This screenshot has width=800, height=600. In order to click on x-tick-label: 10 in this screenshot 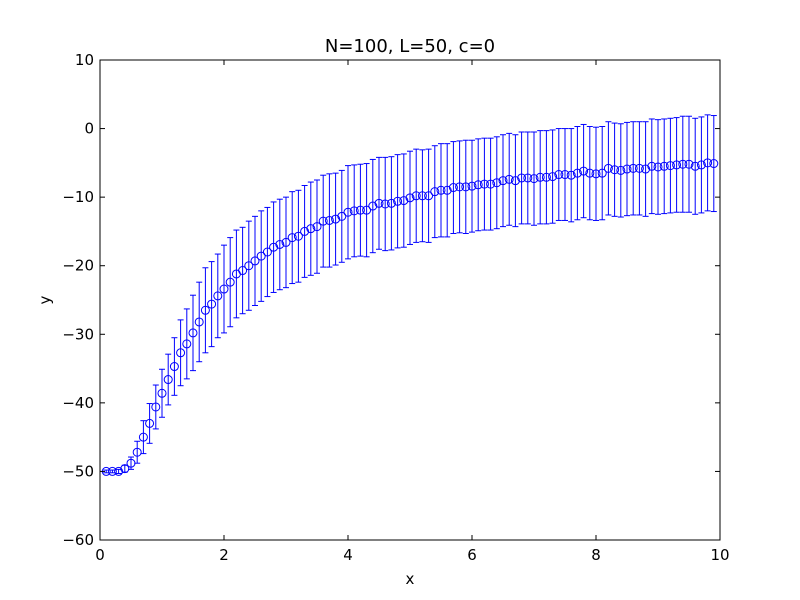, I will do `click(719, 555)`.